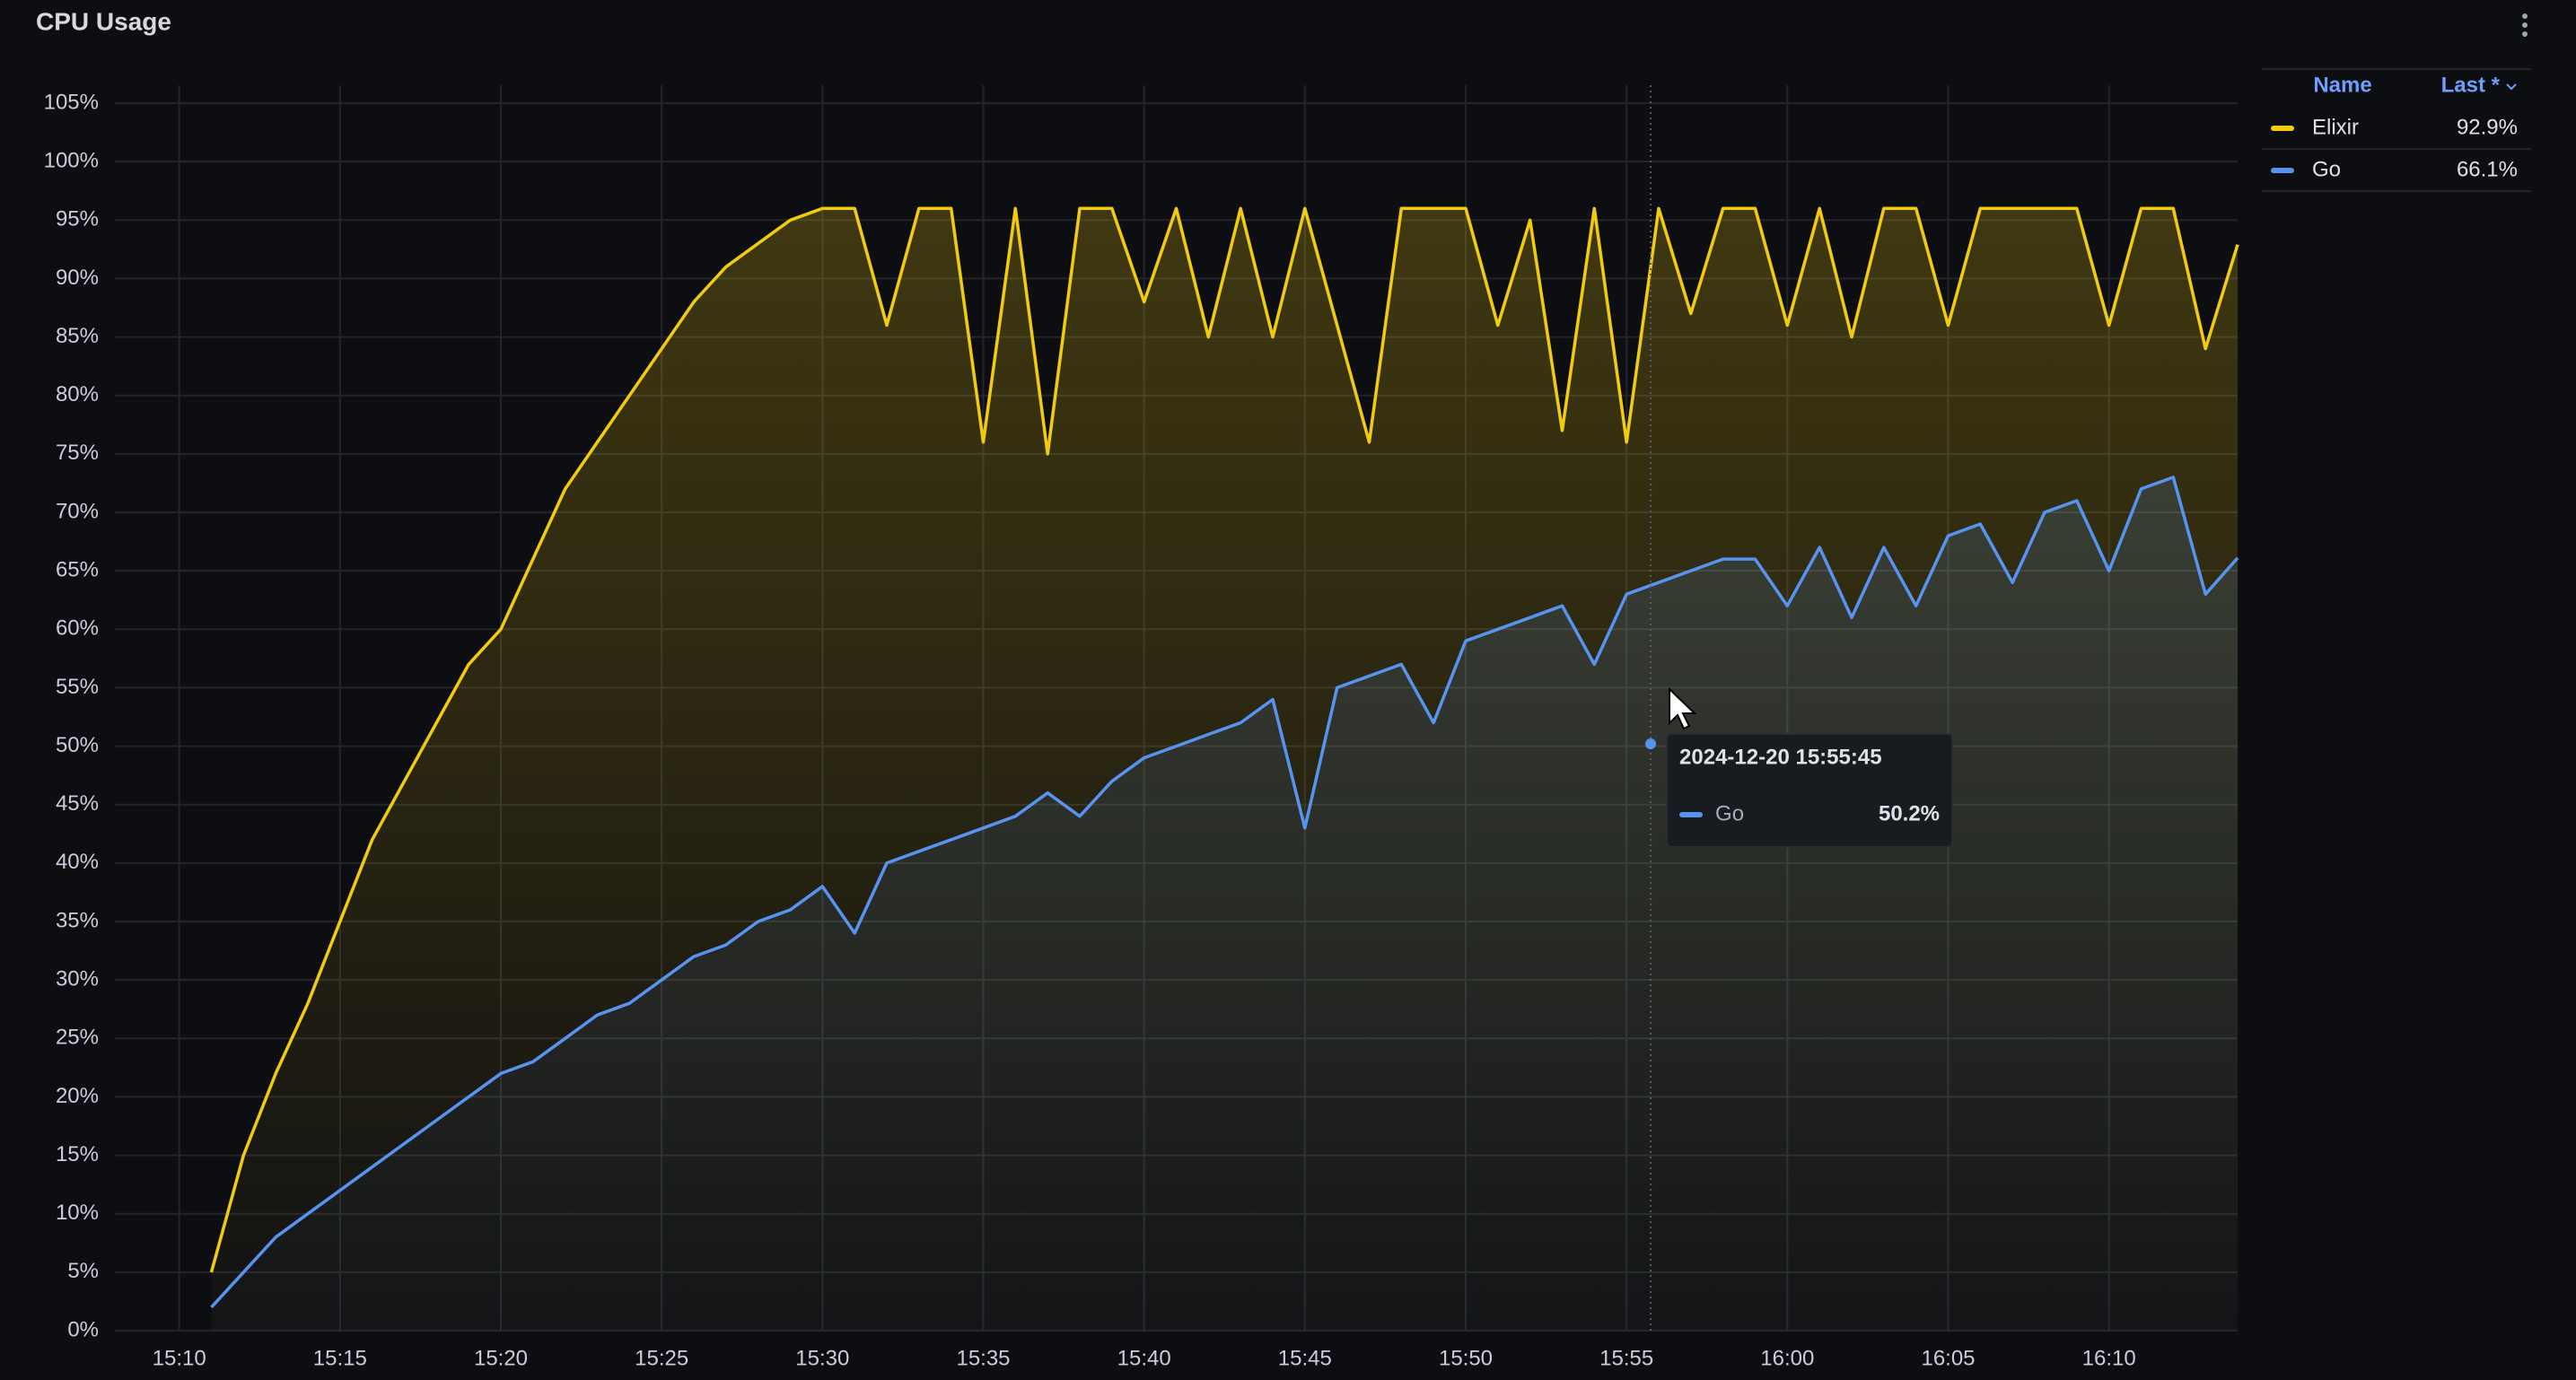  I want to click on x-tick-label: 16:05, so click(1948, 1358).